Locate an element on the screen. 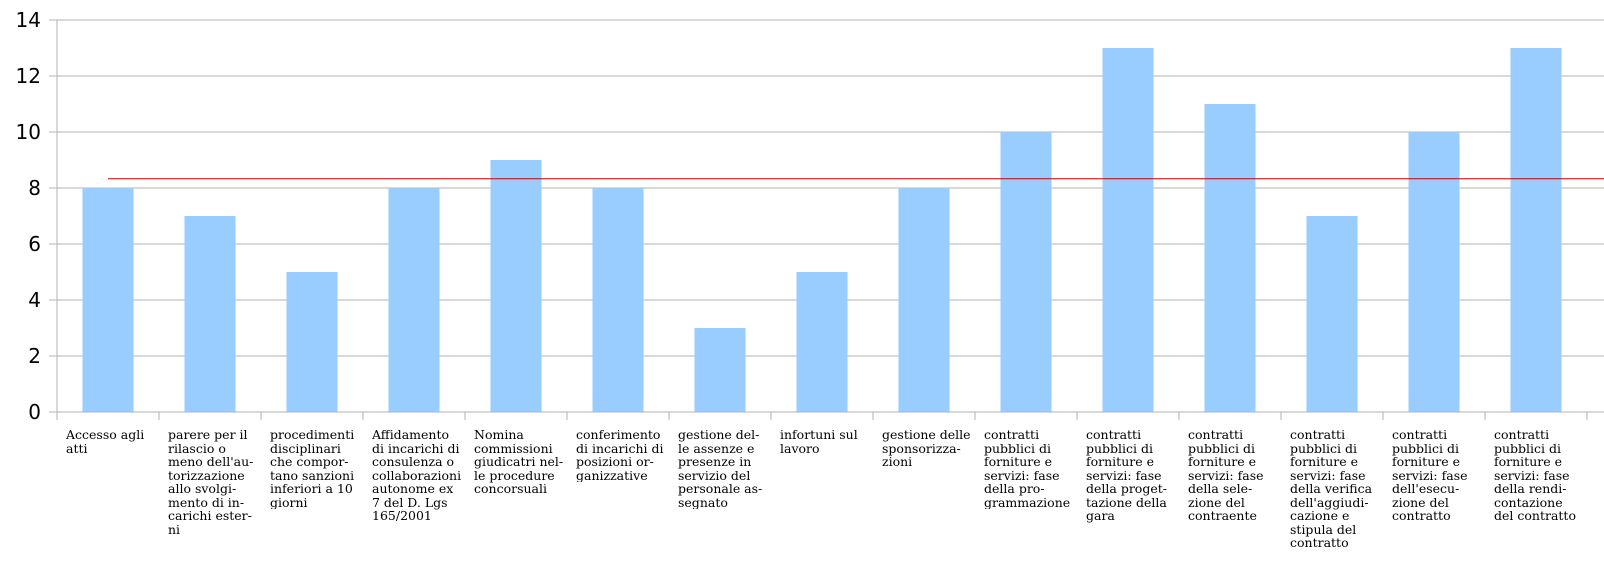 The image size is (1604, 570). y-tick-label: 2 is located at coordinates (34, 356).